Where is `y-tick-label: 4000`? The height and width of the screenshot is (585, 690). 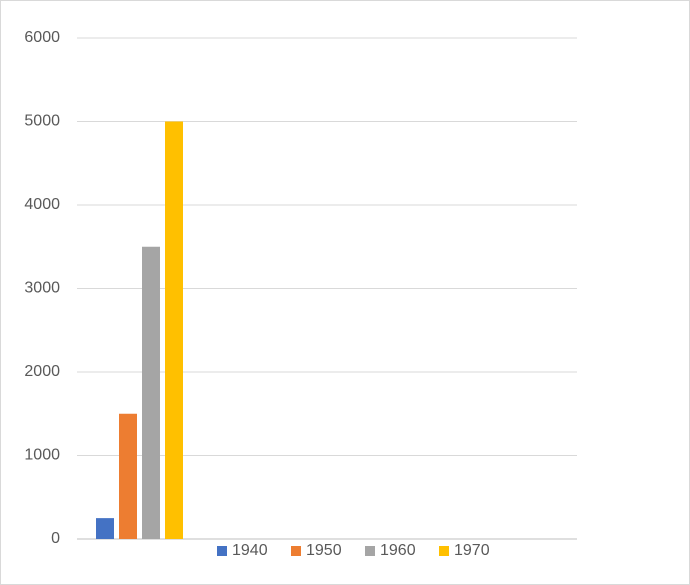 y-tick-label: 4000 is located at coordinates (42, 204).